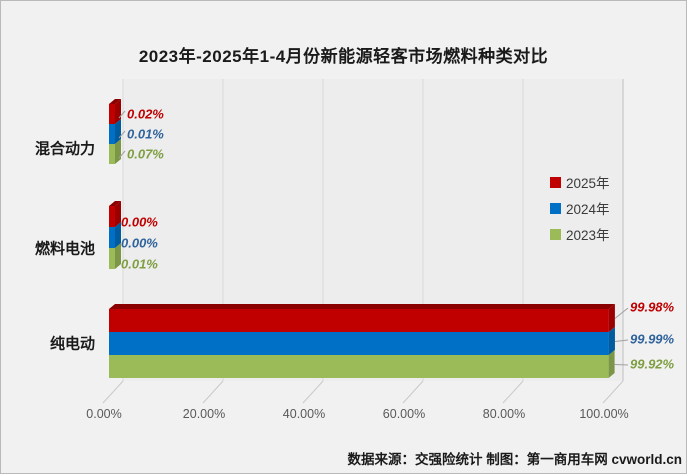 Image resolution: width=687 pixels, height=474 pixels. I want to click on bar-纯电动-2025年, so click(359, 320).